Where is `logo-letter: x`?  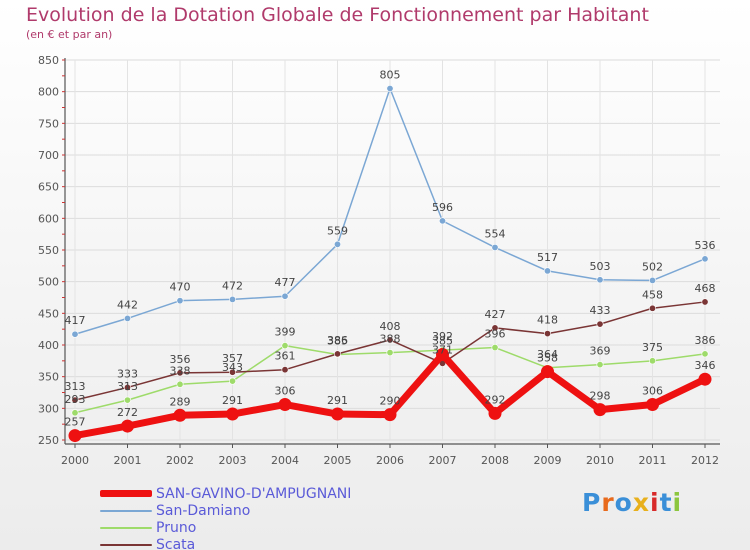
logo-letter: x is located at coordinates (641, 502).